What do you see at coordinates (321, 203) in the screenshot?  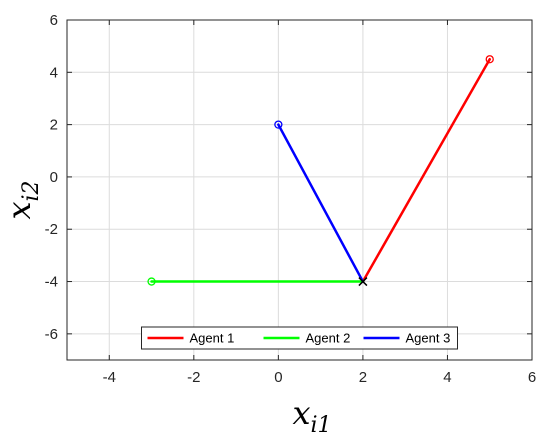 I see `agent-3-line` at bounding box center [321, 203].